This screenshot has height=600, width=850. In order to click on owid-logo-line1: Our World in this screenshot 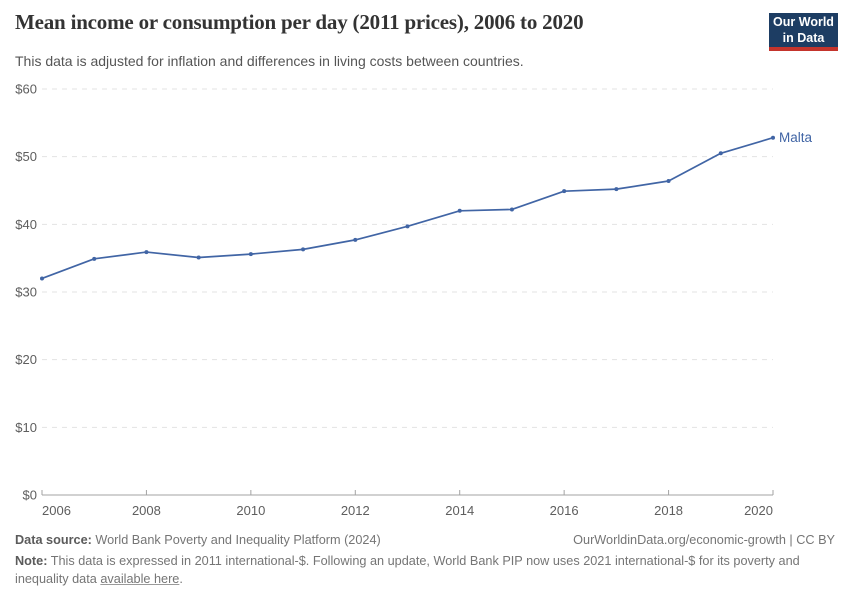, I will do `click(803, 21)`.